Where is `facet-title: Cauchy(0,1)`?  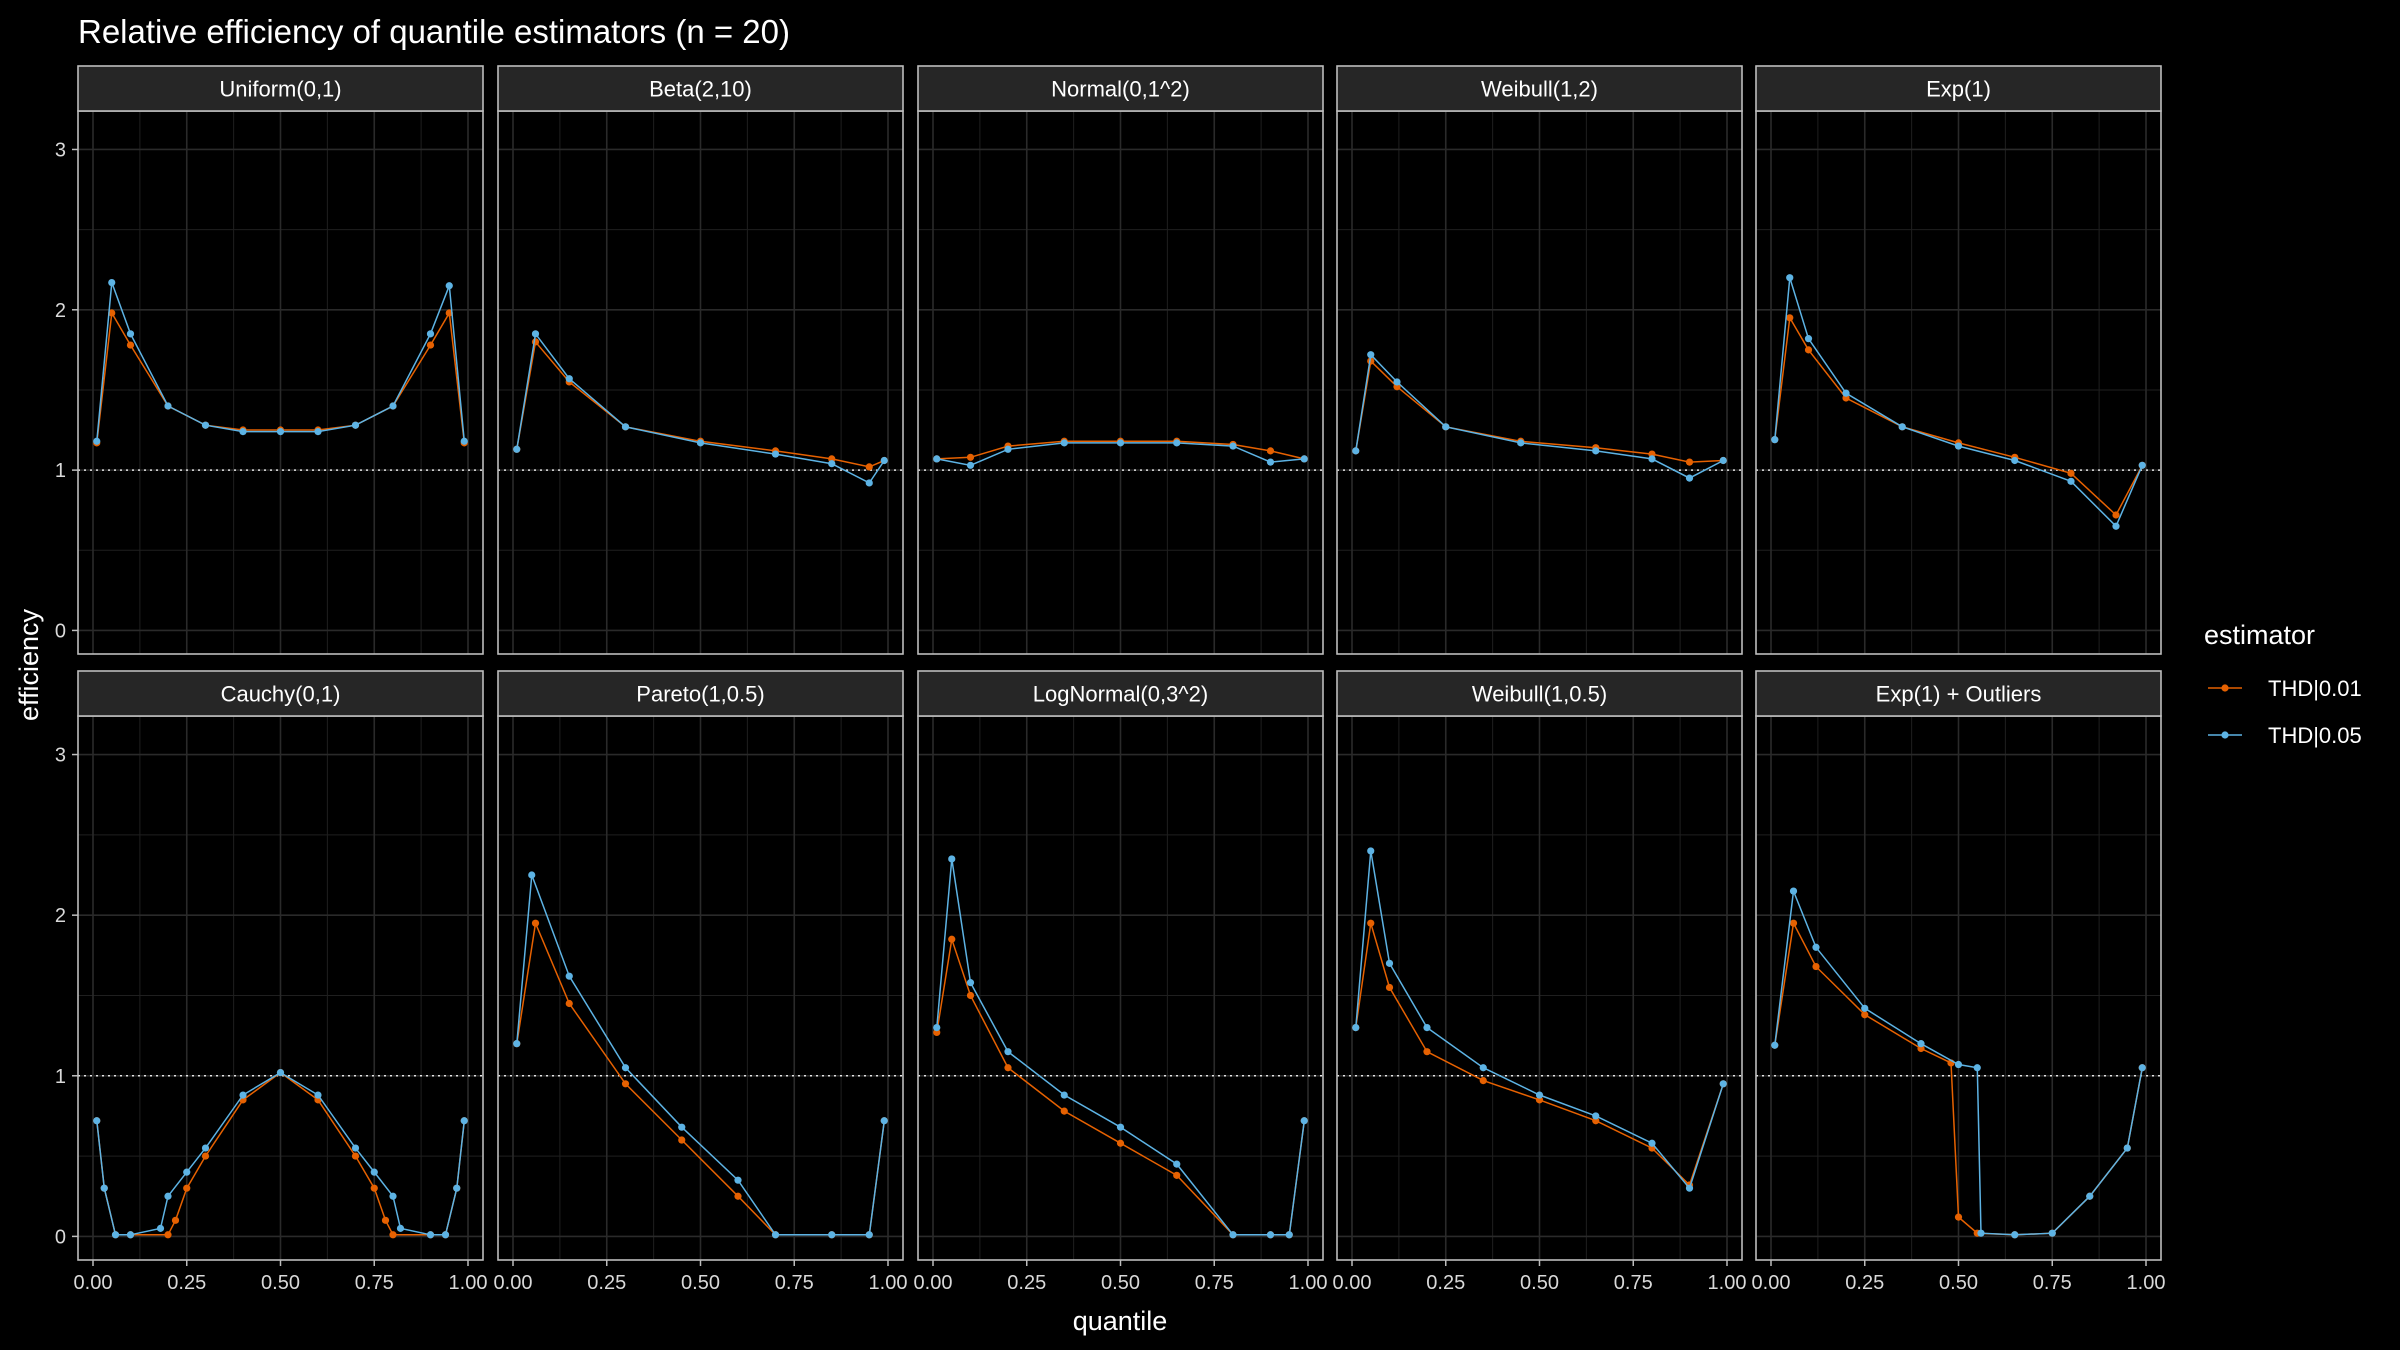 facet-title: Cauchy(0,1) is located at coordinates (281, 694).